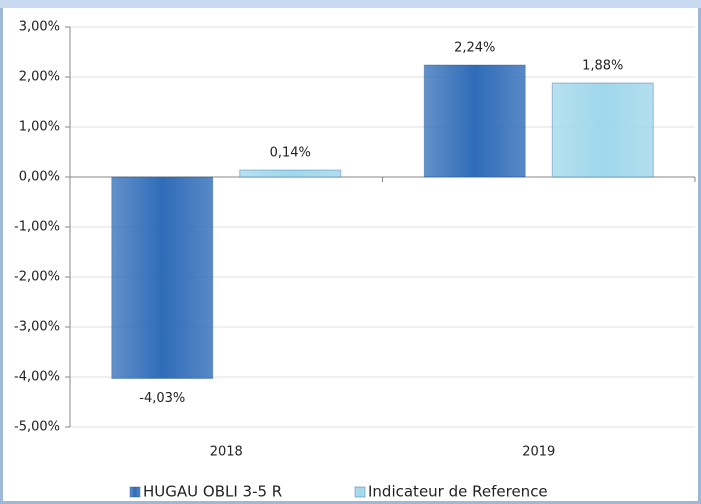 This screenshot has width=701, height=504. What do you see at coordinates (37, 327) in the screenshot?
I see `y-tick-label: -3,00%` at bounding box center [37, 327].